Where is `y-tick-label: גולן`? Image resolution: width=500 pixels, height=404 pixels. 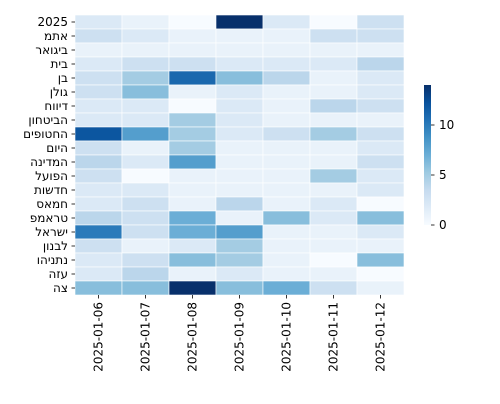 y-tick-label: גולן is located at coordinates (59, 92).